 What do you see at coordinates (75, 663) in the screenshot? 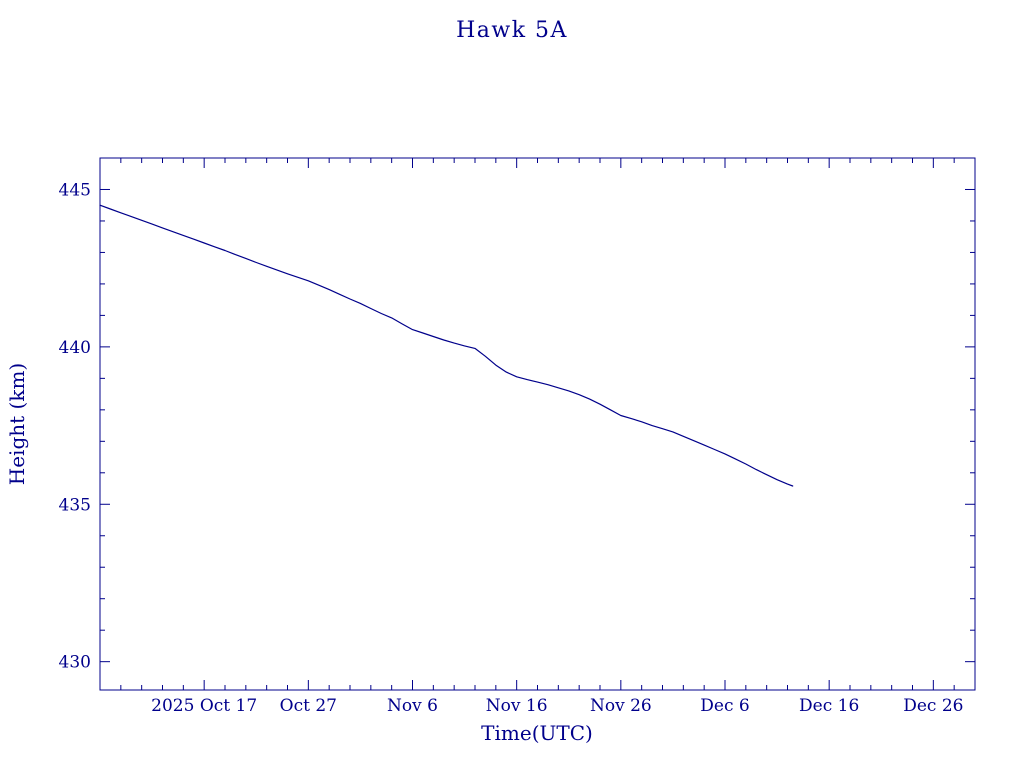
I see `y-tick-label: 430` at bounding box center [75, 663].